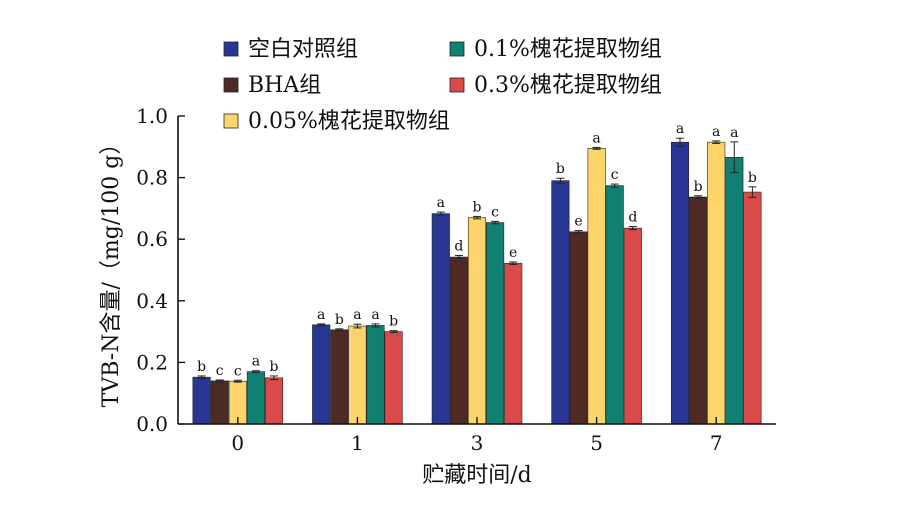 The height and width of the screenshot is (507, 904). I want to click on x-tick-label: 3, so click(477, 443).